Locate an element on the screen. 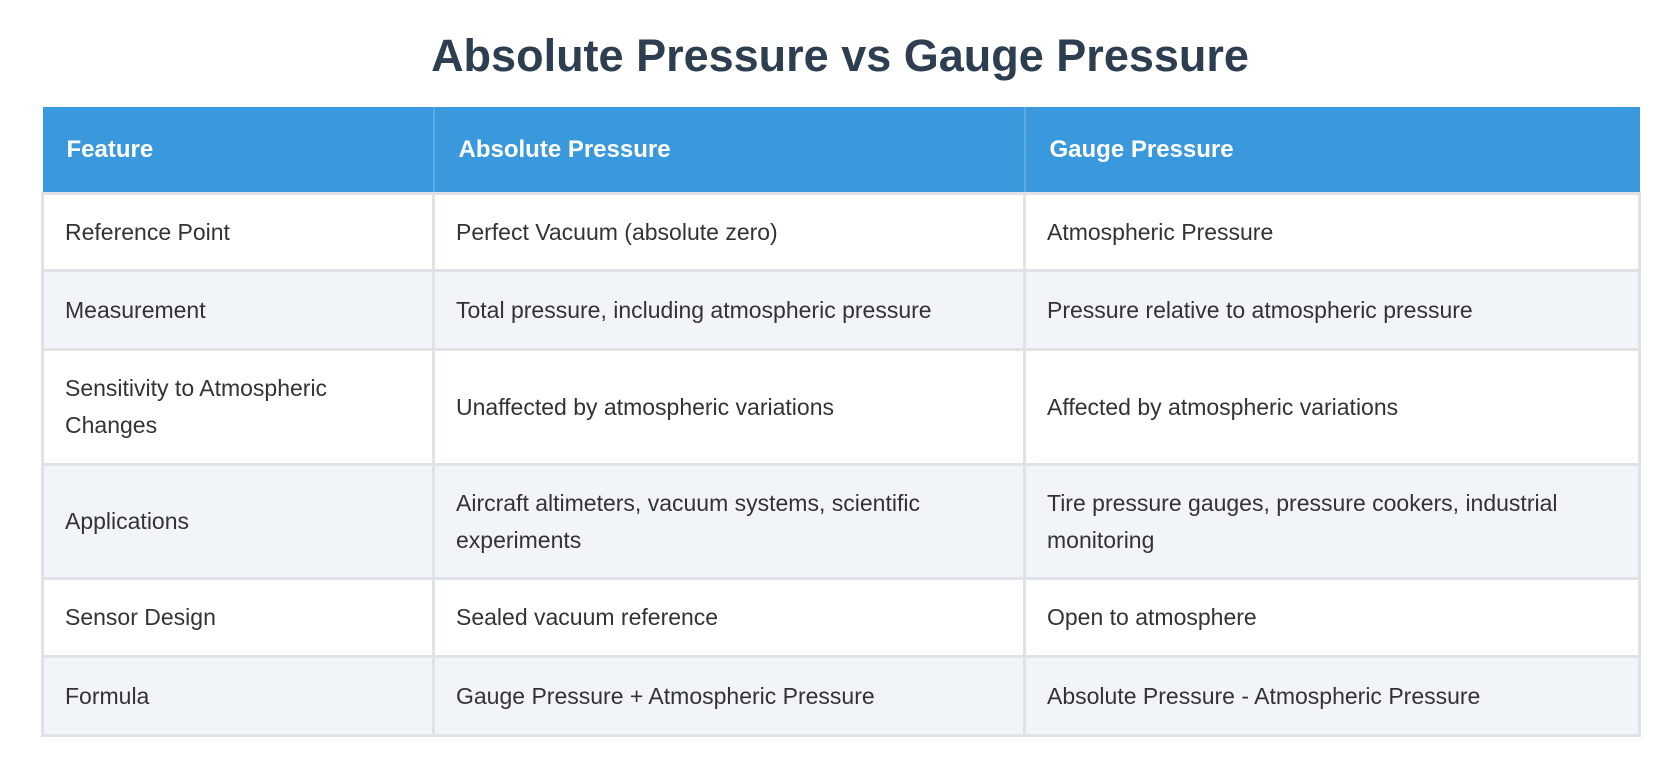 The height and width of the screenshot is (778, 1680). table-cell: Perfect Vacuum (absolute zero) is located at coordinates (729, 232).